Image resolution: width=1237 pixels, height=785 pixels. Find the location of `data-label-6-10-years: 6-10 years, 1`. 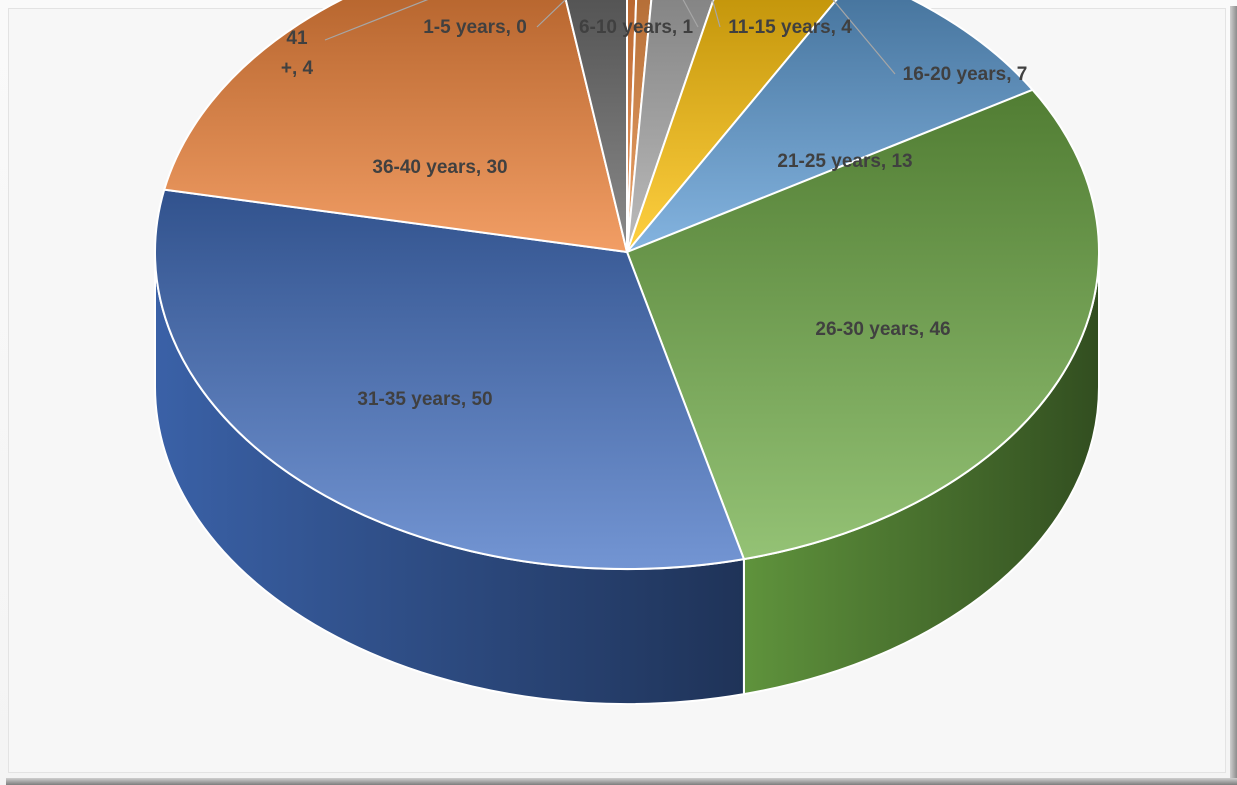

data-label-6-10-years: 6-10 years, 1 is located at coordinates (636, 27).